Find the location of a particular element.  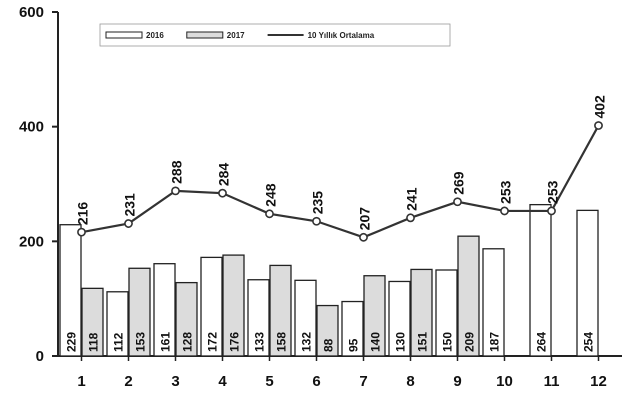

x-tick-label: 3 is located at coordinates (175, 381).